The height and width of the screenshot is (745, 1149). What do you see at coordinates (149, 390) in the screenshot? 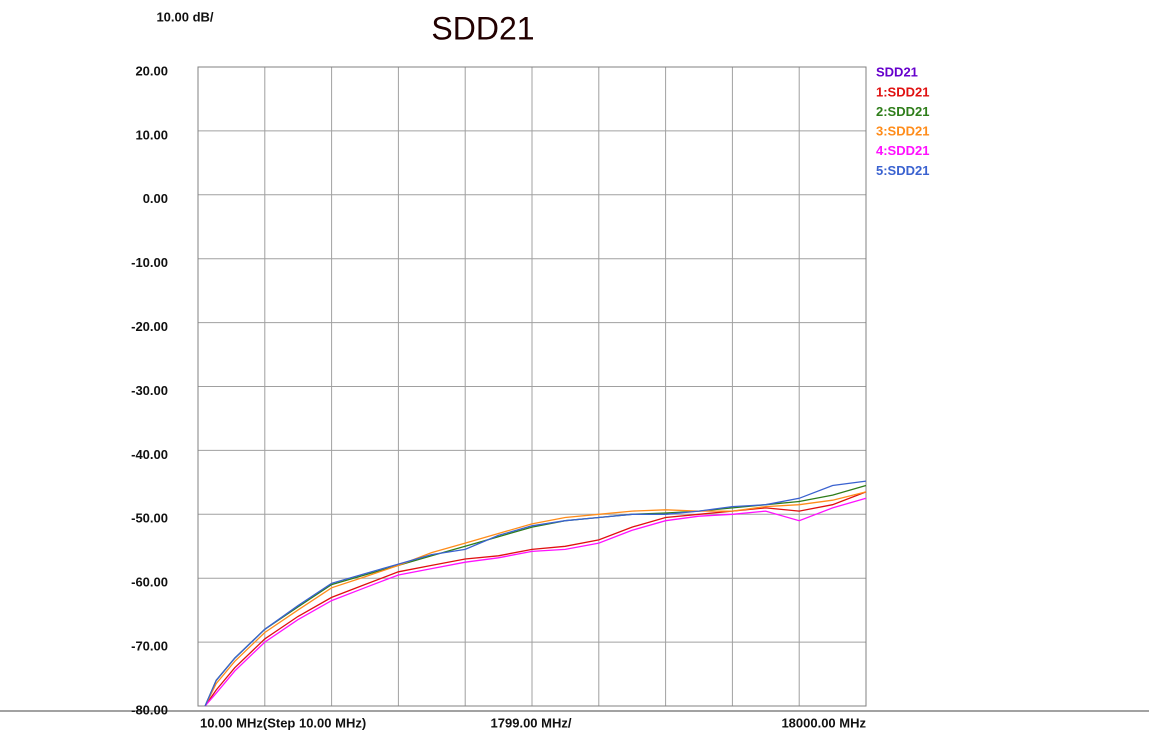
I see `y-tick-label: -30.00` at bounding box center [149, 390].